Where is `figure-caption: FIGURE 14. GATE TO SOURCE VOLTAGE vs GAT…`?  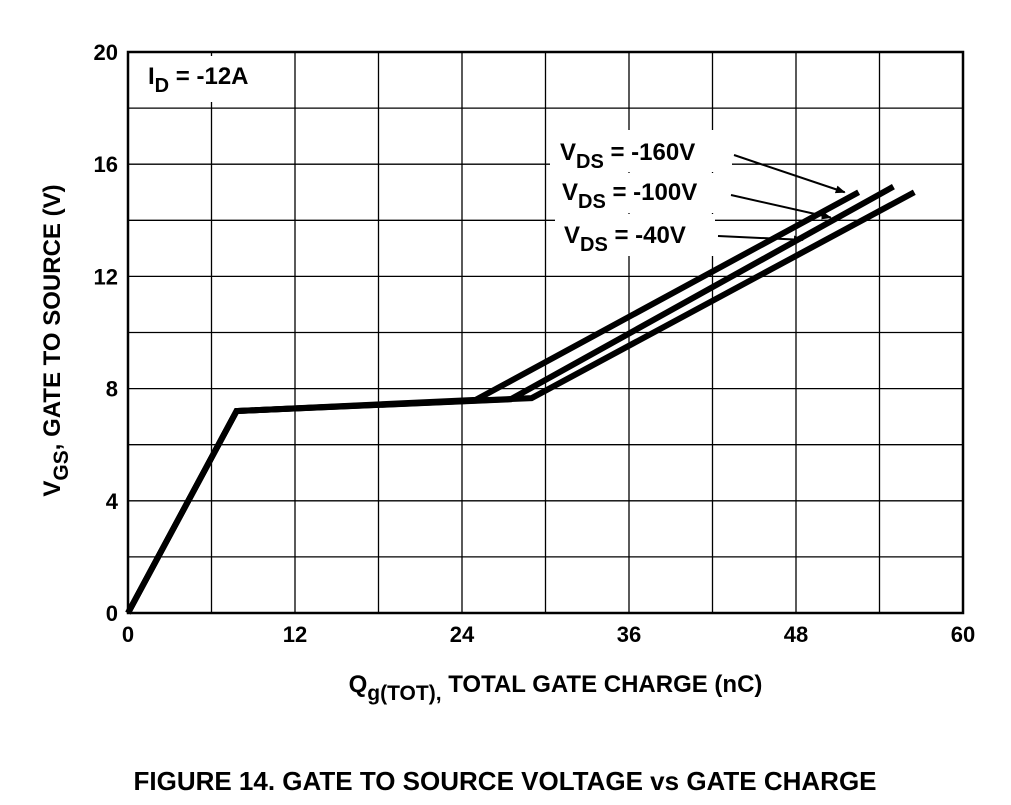
figure-caption: FIGURE 14. GATE TO SOURCE VOLTAGE vs GAT… is located at coordinates (504, 781).